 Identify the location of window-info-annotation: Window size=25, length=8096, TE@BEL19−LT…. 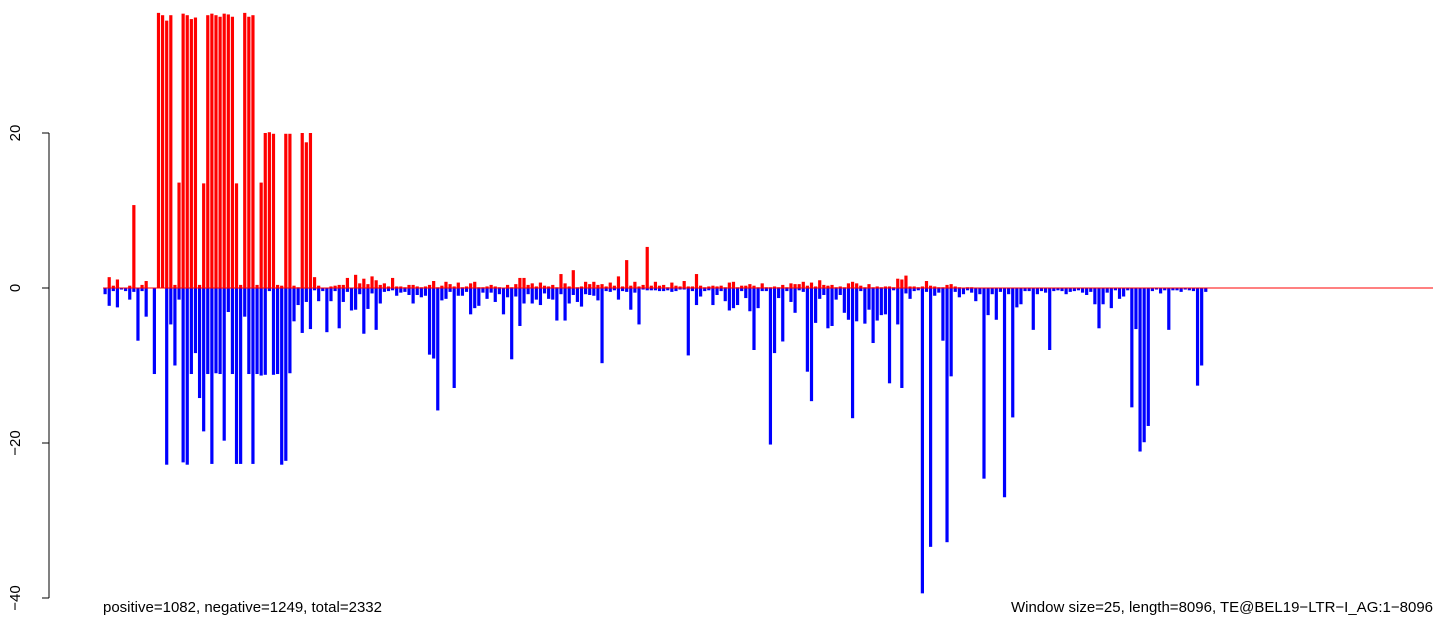
(1222, 607).